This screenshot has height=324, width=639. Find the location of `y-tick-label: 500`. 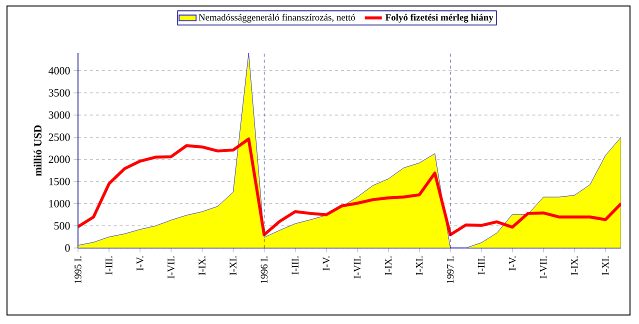

y-tick-label: 500 is located at coordinates (62, 226).